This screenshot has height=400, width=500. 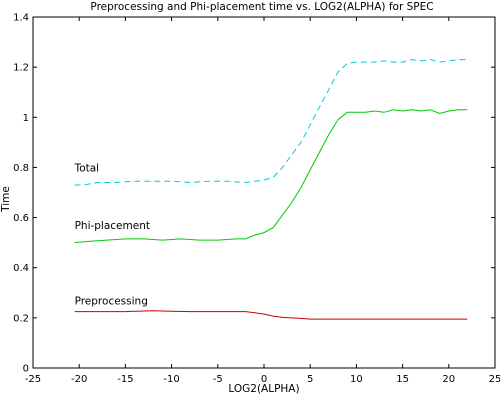 What do you see at coordinates (87, 168) in the screenshot?
I see `series-label-total: Total` at bounding box center [87, 168].